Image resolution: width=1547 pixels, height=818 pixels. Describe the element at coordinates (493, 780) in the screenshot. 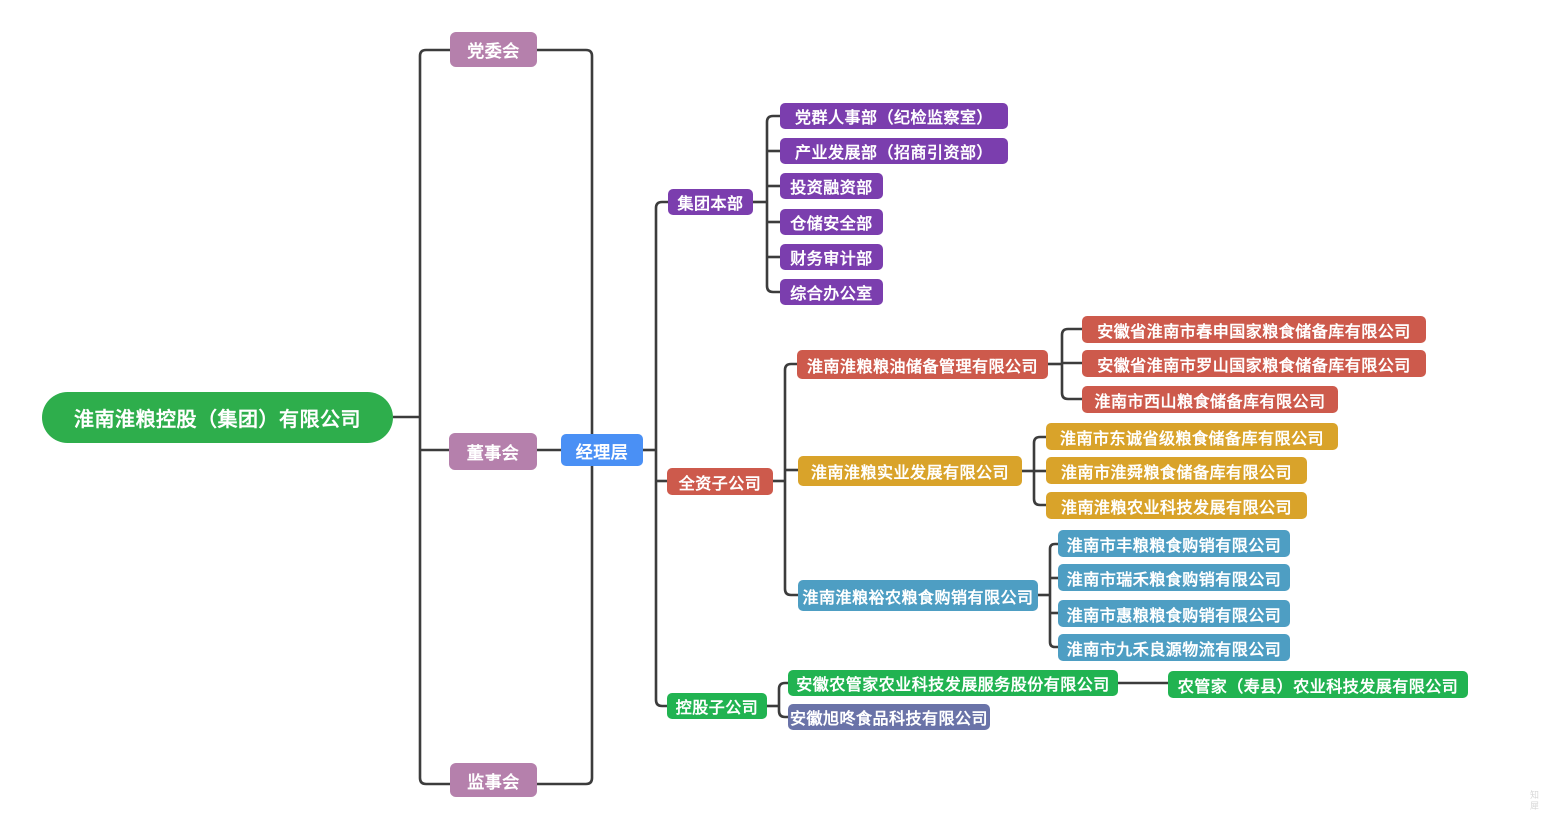

I see `node-supervisory-board: 监事会` at that location.